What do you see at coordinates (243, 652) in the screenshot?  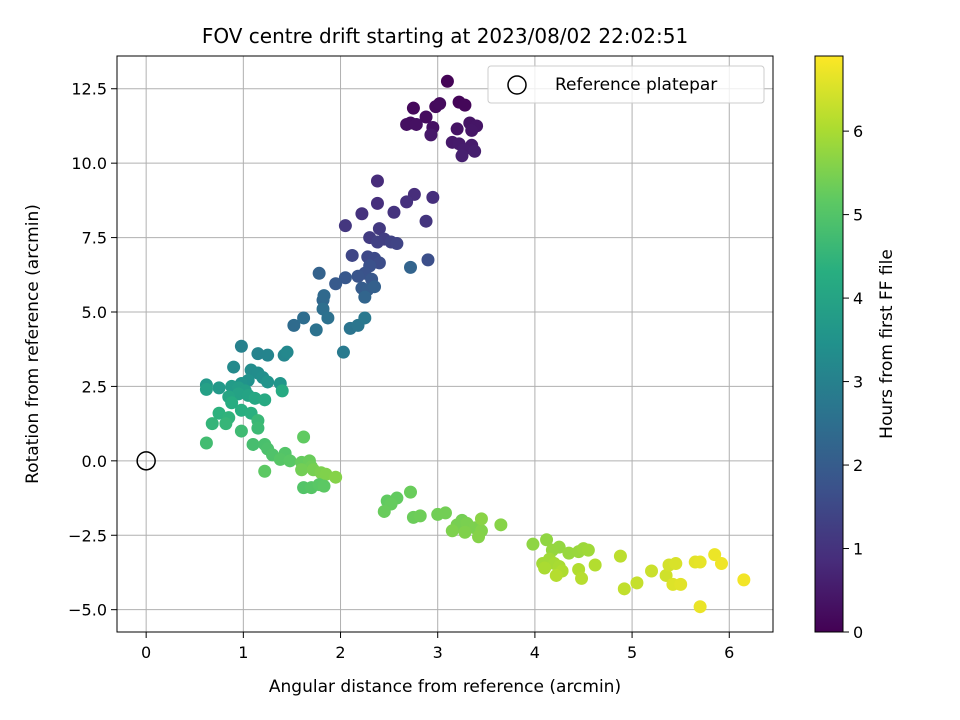 I see `x-tick-label: 1` at bounding box center [243, 652].